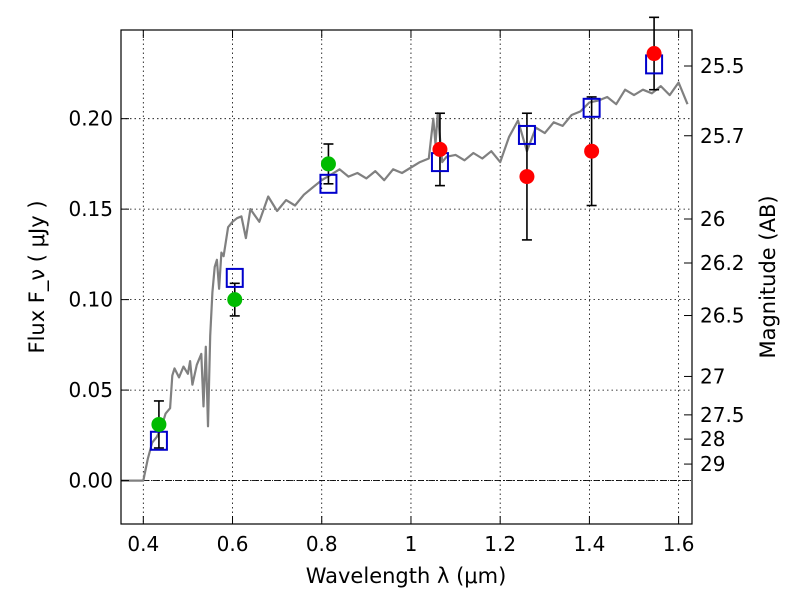  What do you see at coordinates (233, 544) in the screenshot?
I see `x-tick-label: 0.6` at bounding box center [233, 544].